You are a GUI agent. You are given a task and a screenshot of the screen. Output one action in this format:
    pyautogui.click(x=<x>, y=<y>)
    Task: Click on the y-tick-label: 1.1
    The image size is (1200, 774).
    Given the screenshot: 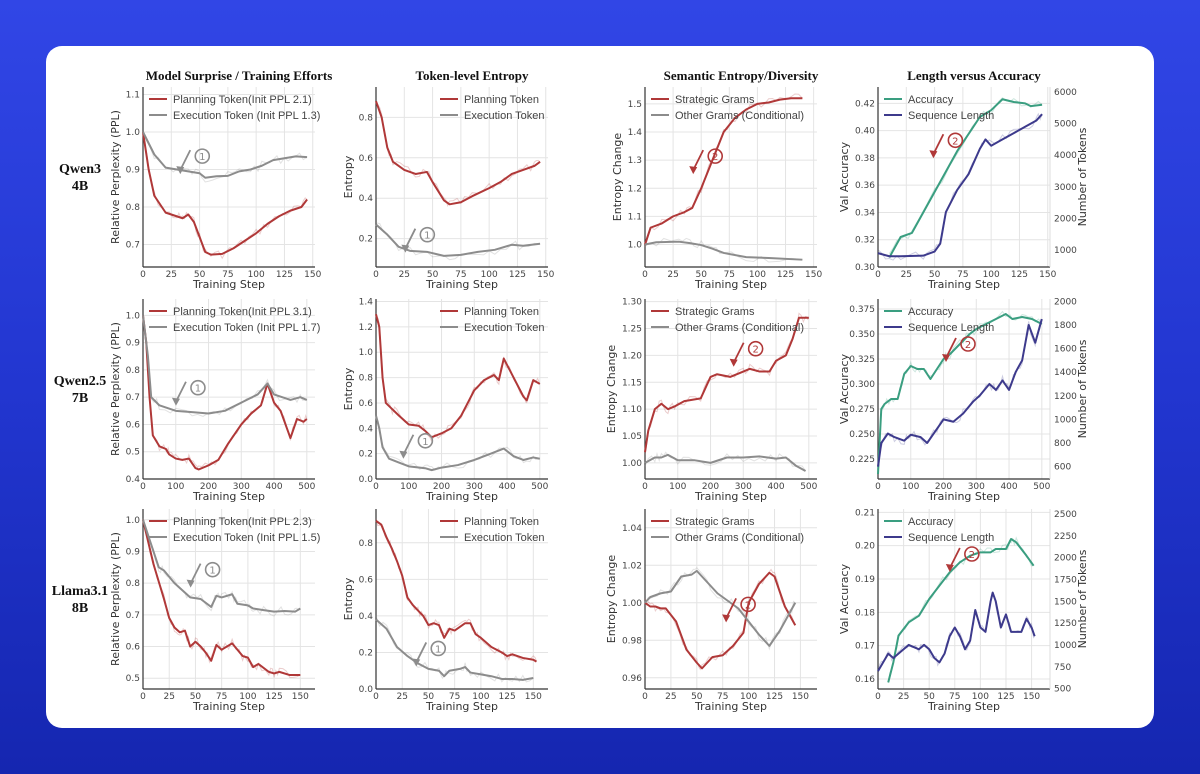 What is the action you would take?
    pyautogui.click(x=133, y=96)
    